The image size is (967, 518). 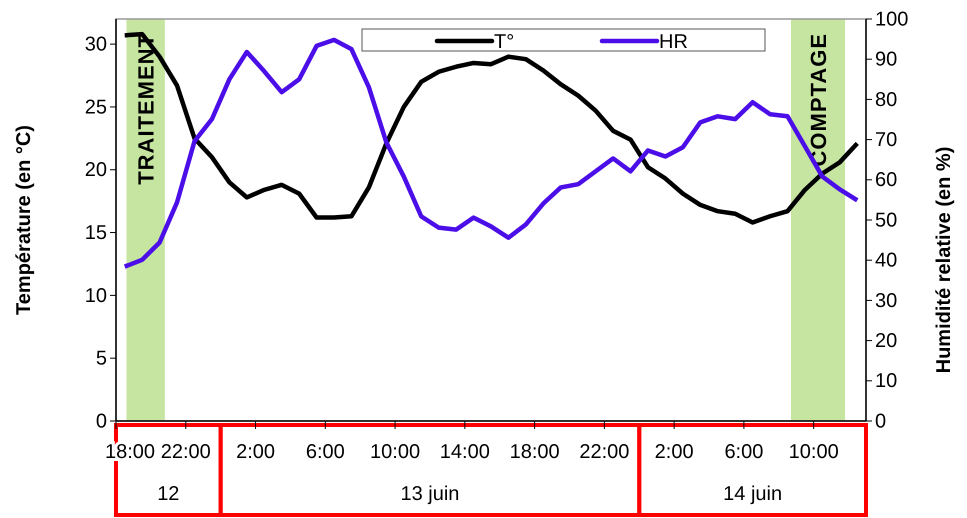 I want to click on legend-label: HR, so click(x=673, y=42).